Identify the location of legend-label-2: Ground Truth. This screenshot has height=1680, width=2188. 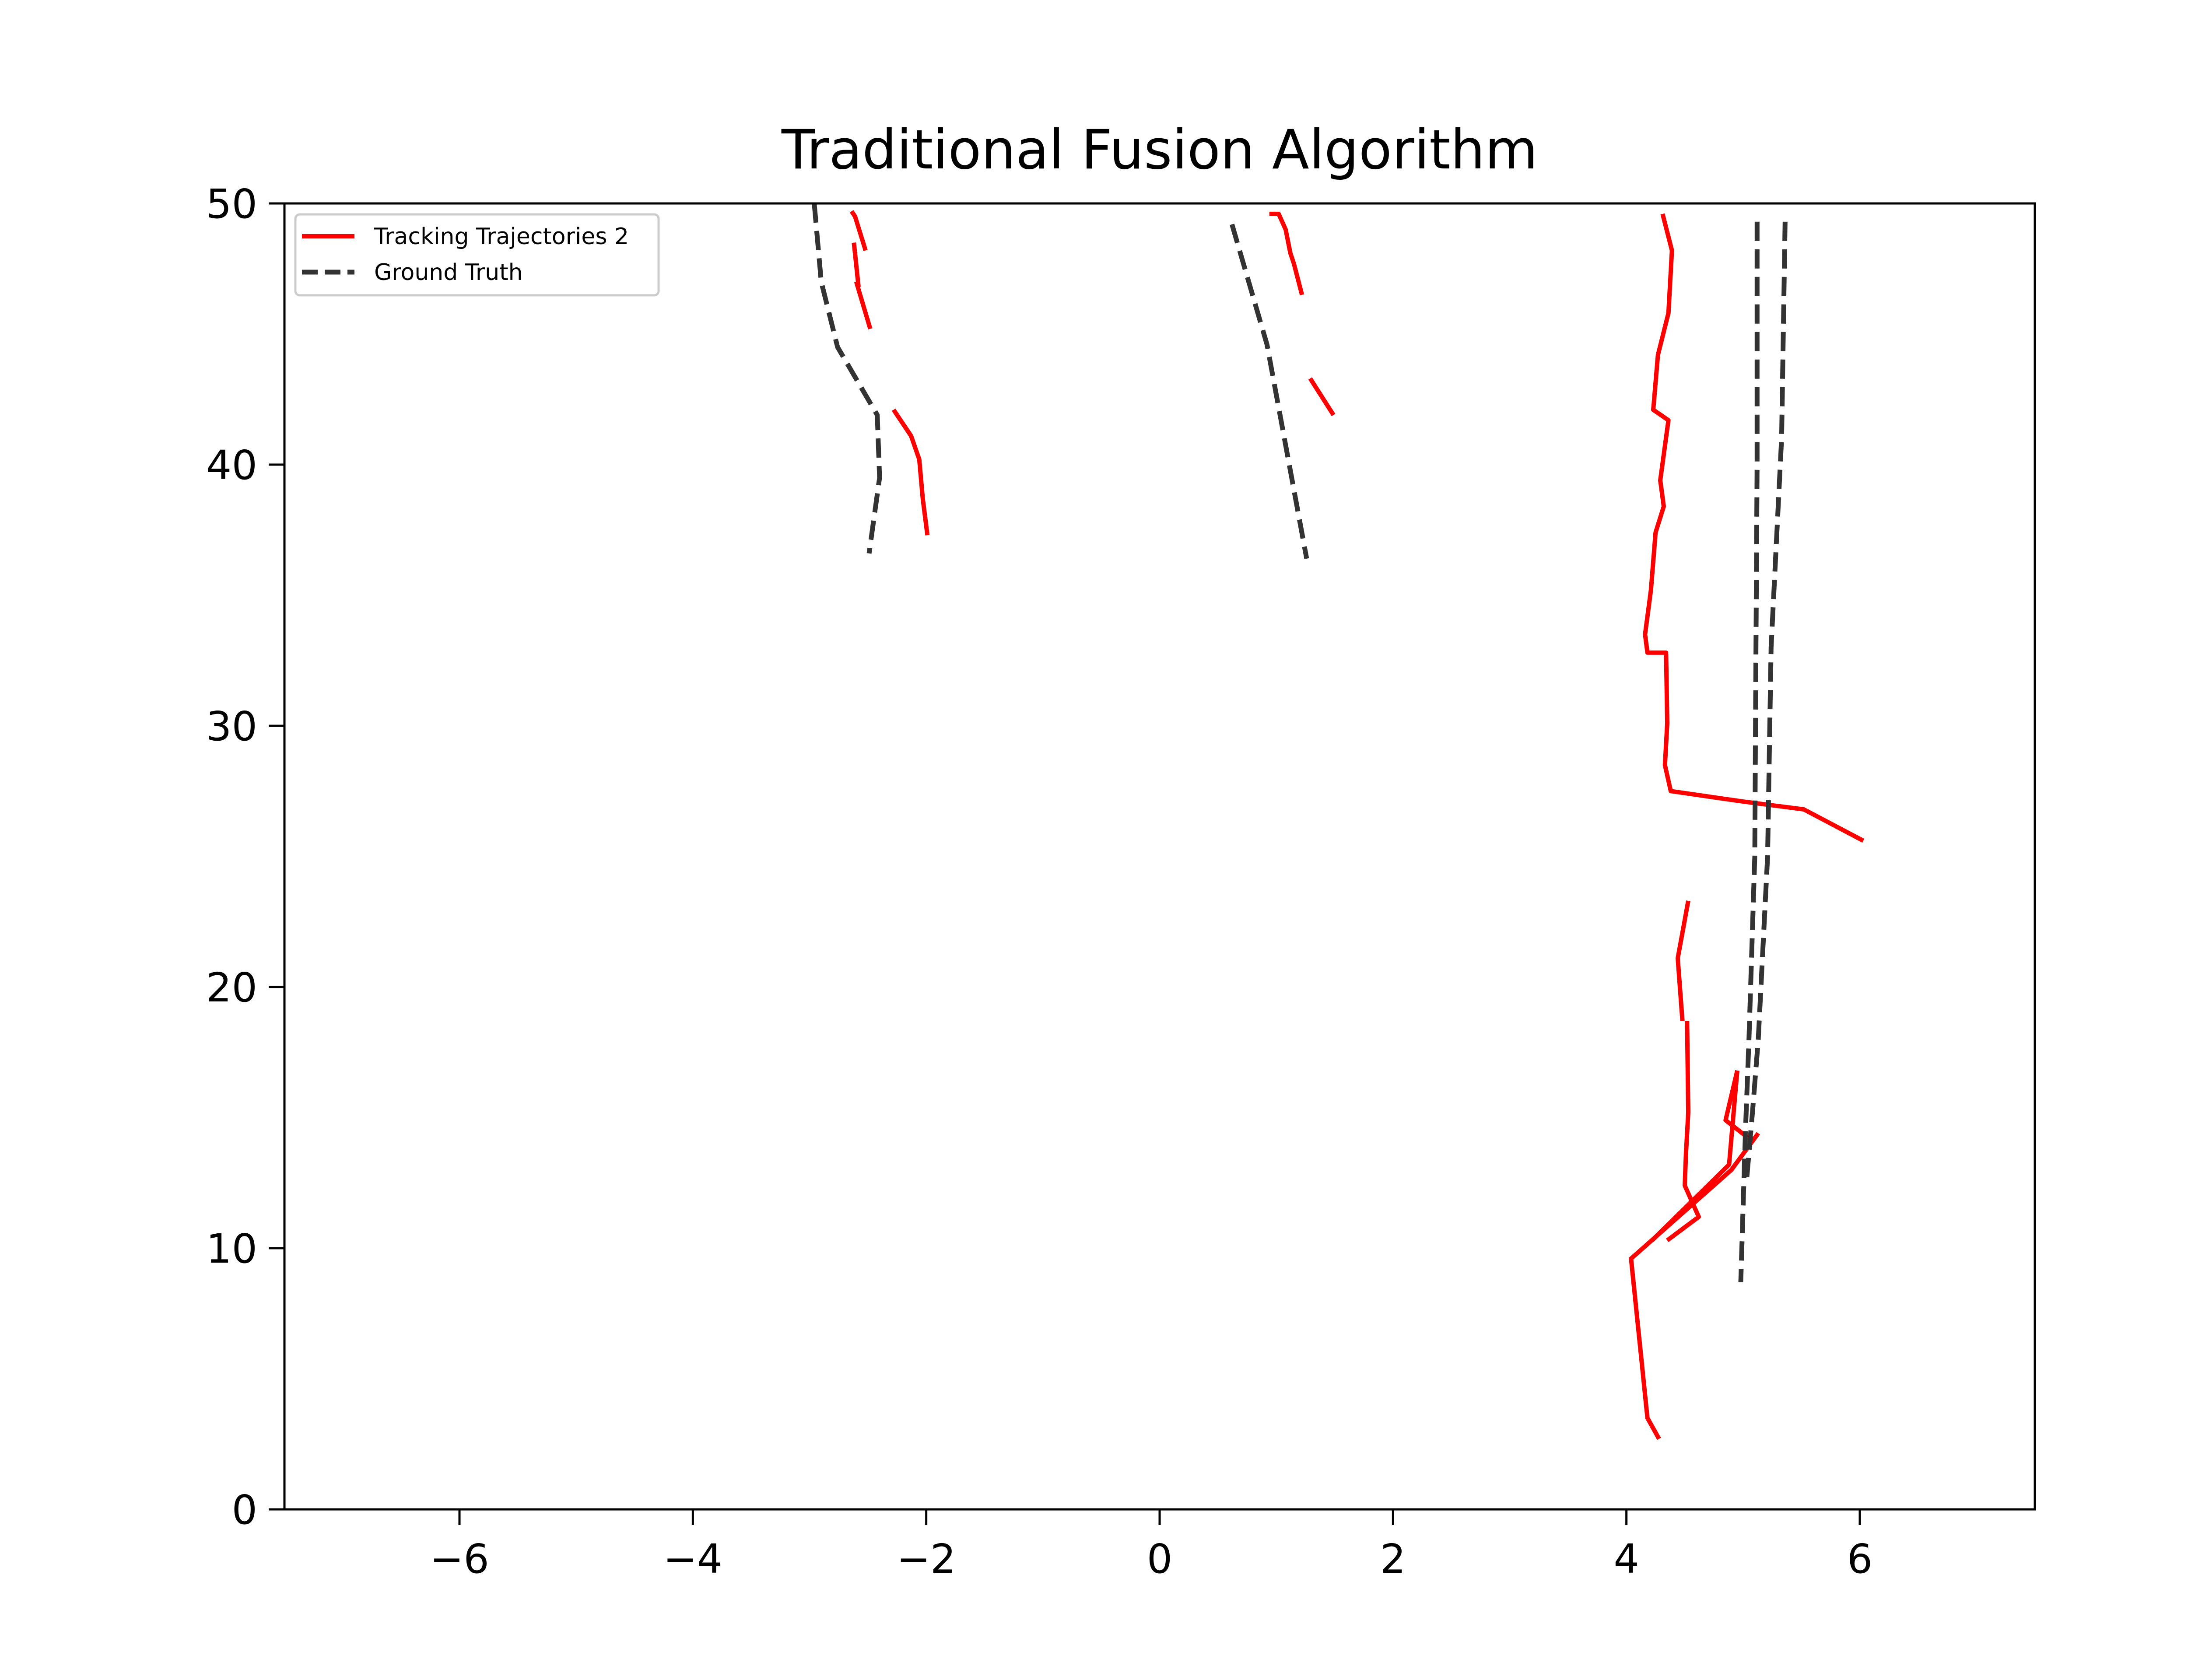
(449, 272).